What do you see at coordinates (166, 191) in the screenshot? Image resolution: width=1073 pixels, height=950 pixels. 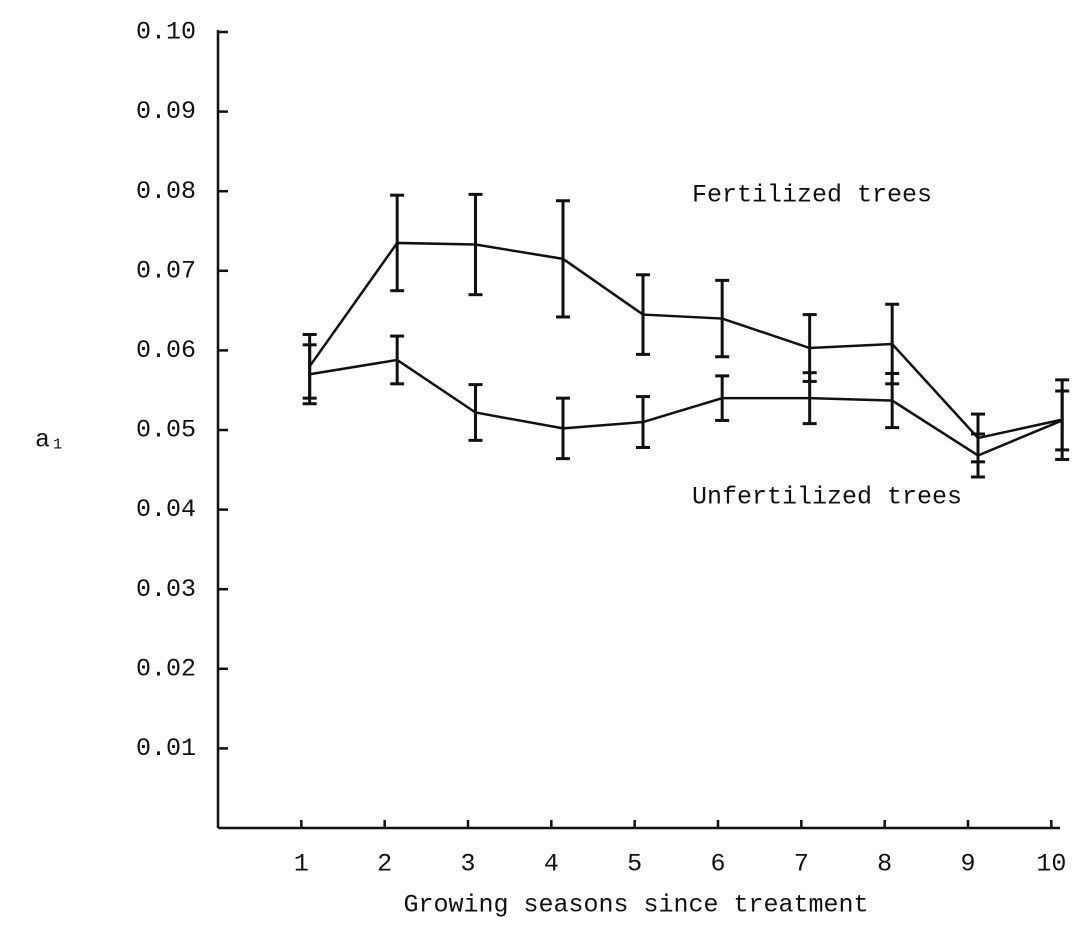 I see `y-tick-label: 0.08` at bounding box center [166, 191].